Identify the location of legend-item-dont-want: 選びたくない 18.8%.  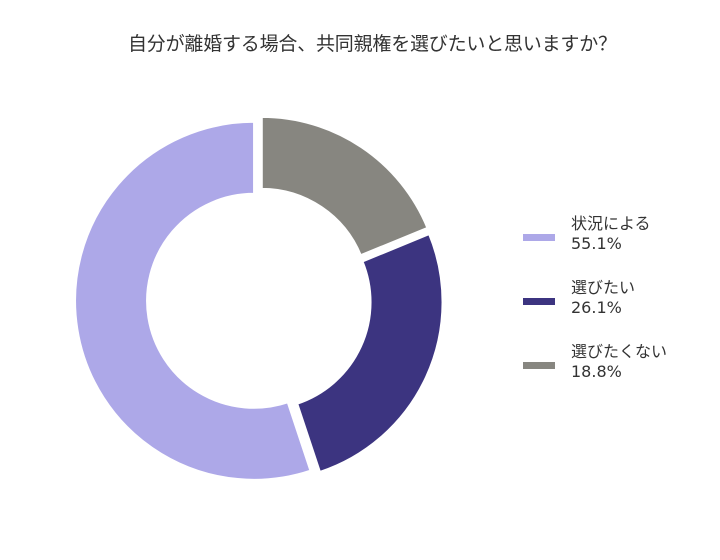
(618, 374).